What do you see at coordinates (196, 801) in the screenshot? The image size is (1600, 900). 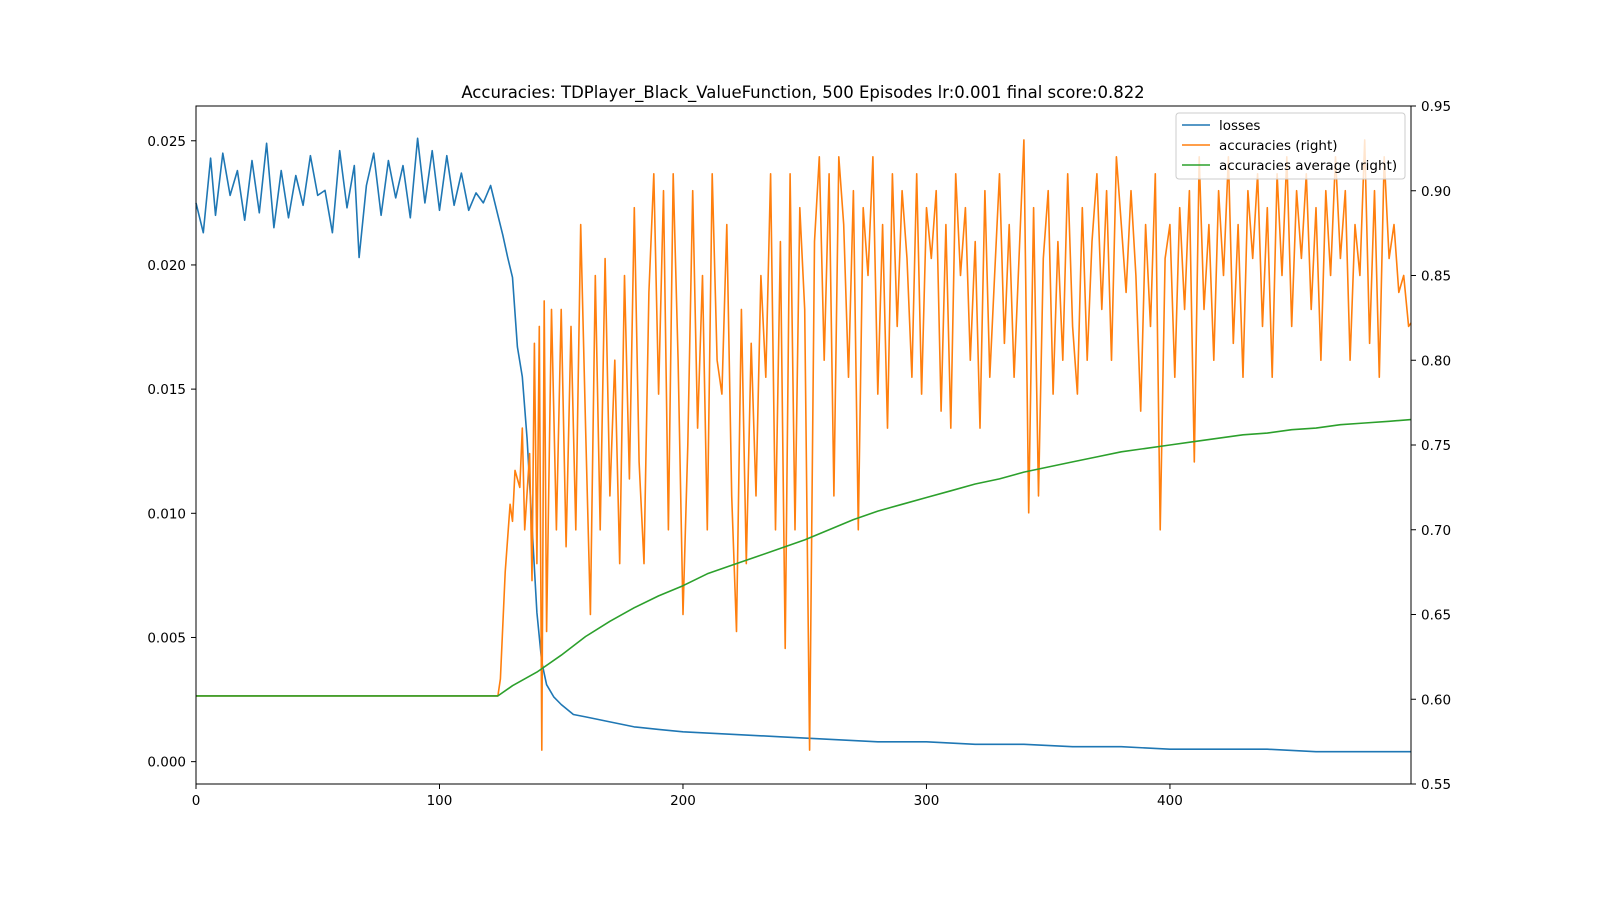 I see `x-tick-label: 0` at bounding box center [196, 801].